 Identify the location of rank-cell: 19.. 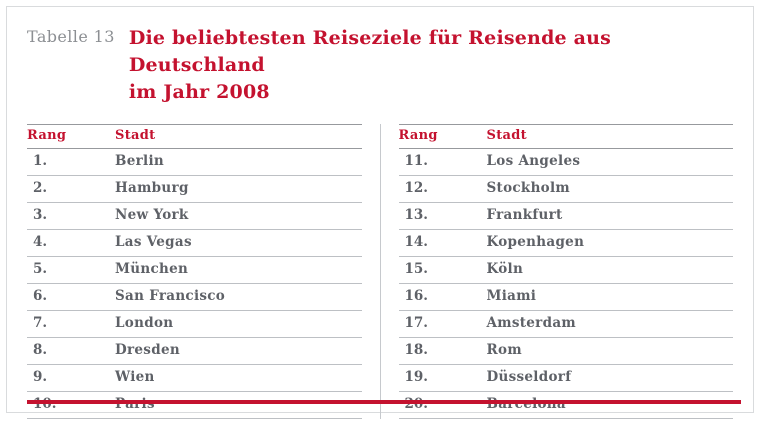
(416, 377).